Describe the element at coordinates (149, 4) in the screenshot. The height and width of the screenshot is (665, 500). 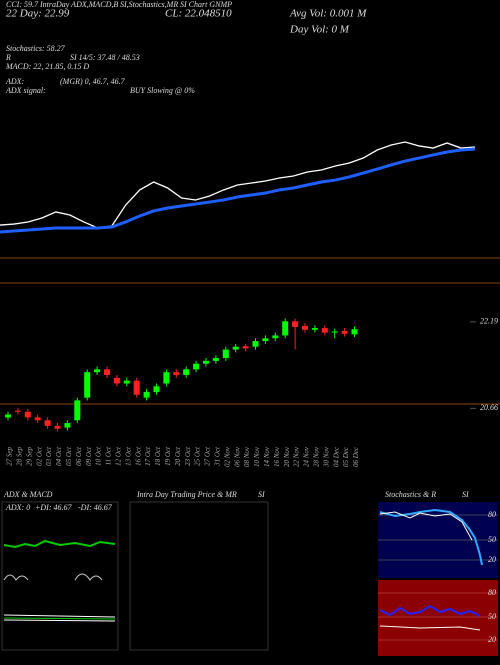
I see `header-text: SI,Stochastics,MR` at that location.